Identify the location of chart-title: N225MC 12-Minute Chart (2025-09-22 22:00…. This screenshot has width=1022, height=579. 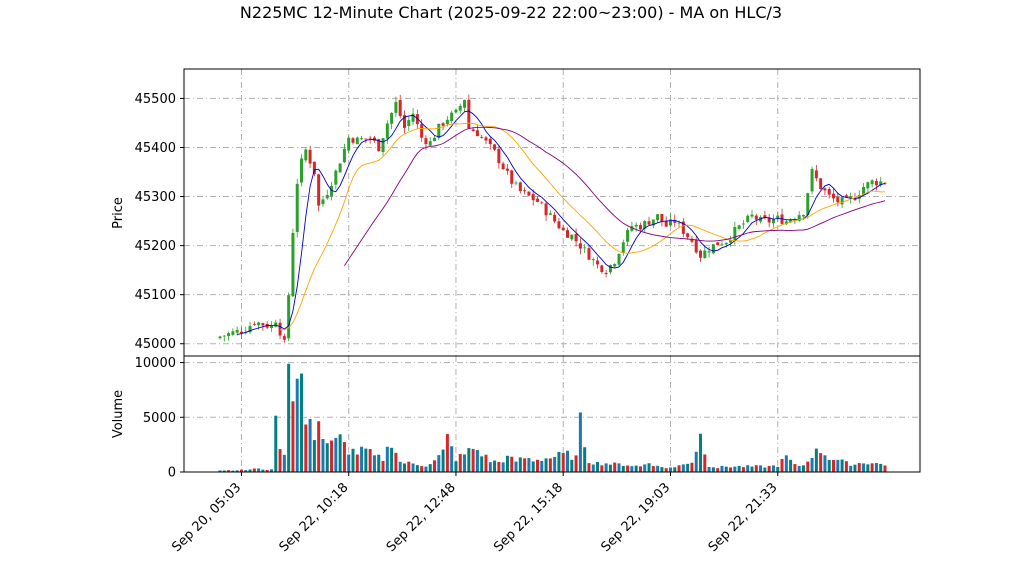
(511, 12).